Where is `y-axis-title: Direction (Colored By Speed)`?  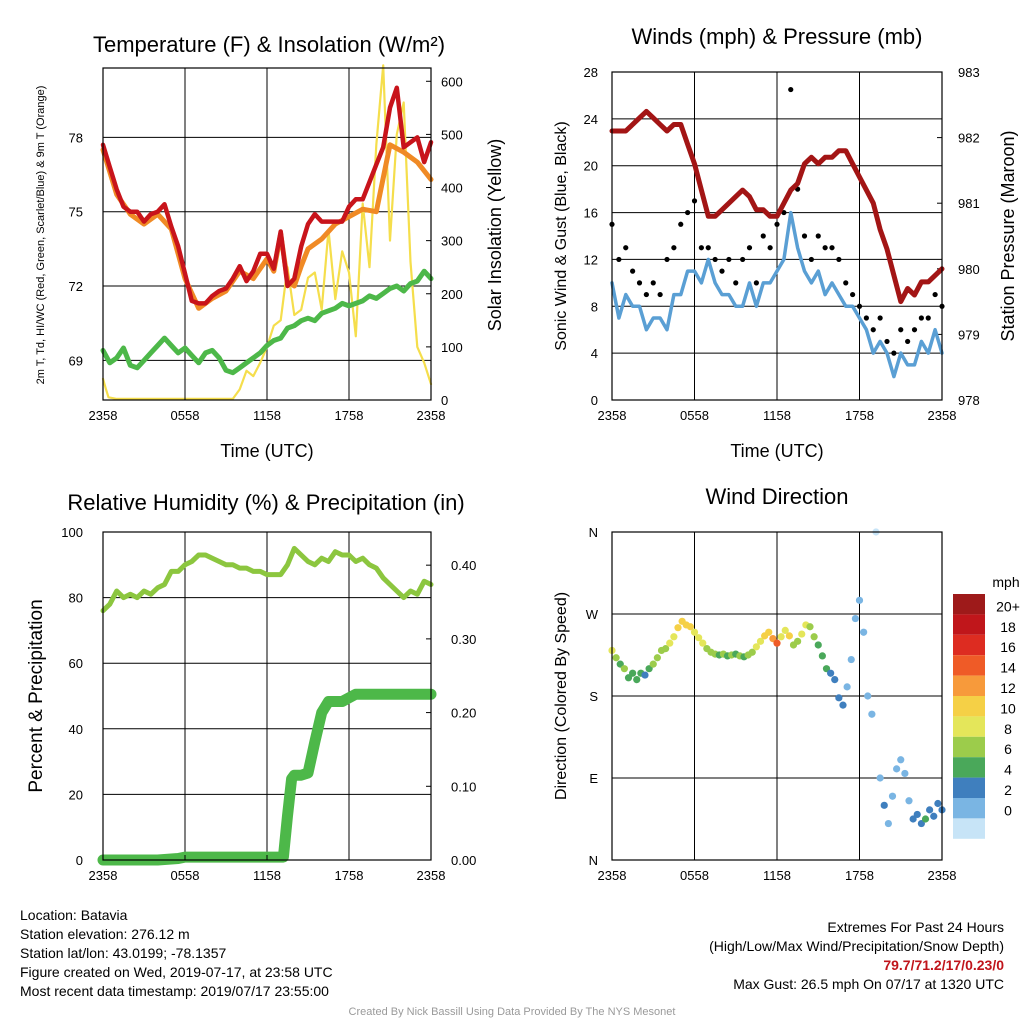
y-axis-title: Direction (Colored By Speed) is located at coordinates (561, 696).